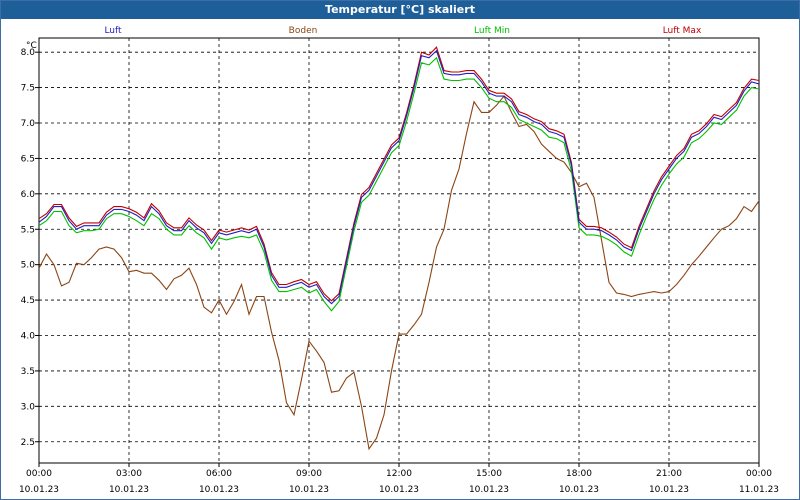 This screenshot has width=800, height=500. Describe the element at coordinates (28, 89) in the screenshot. I see `y-tick-label: 7.5` at that location.